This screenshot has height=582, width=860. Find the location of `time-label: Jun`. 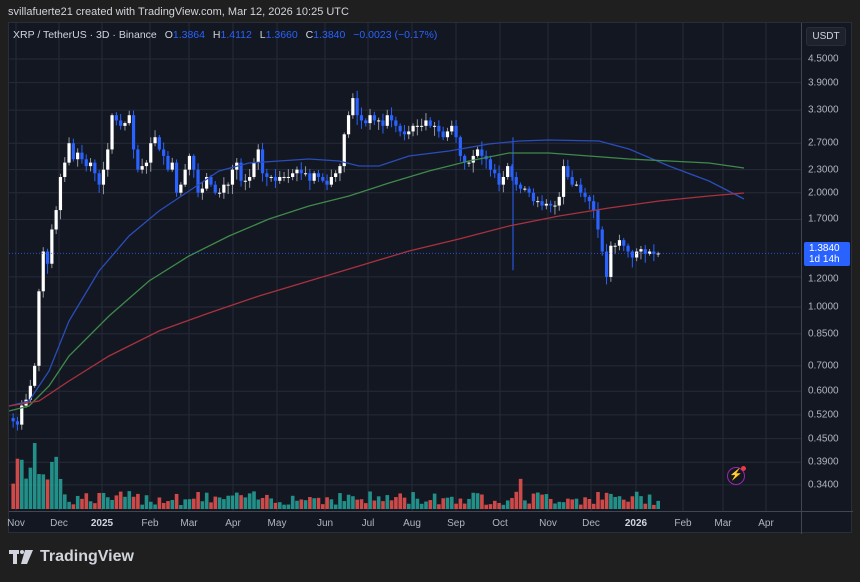

time-label: Jun is located at coordinates (325, 523).